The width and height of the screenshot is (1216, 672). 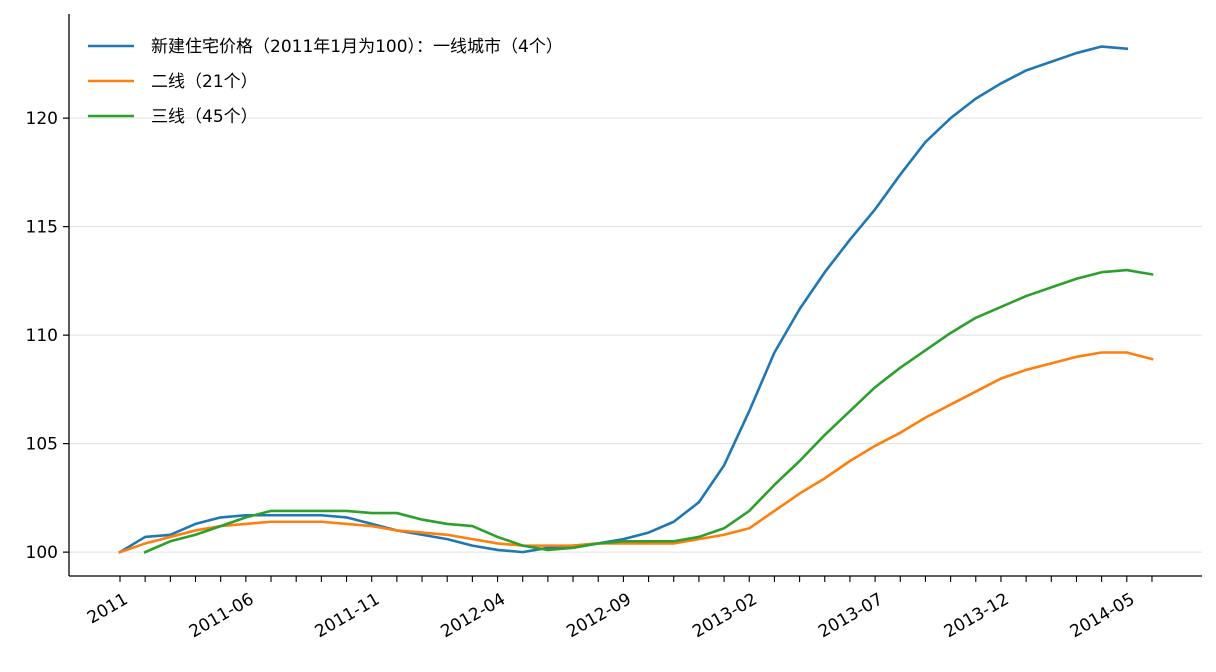 What do you see at coordinates (725, 615) in the screenshot?
I see `x-tick-label: 2013-02` at bounding box center [725, 615].